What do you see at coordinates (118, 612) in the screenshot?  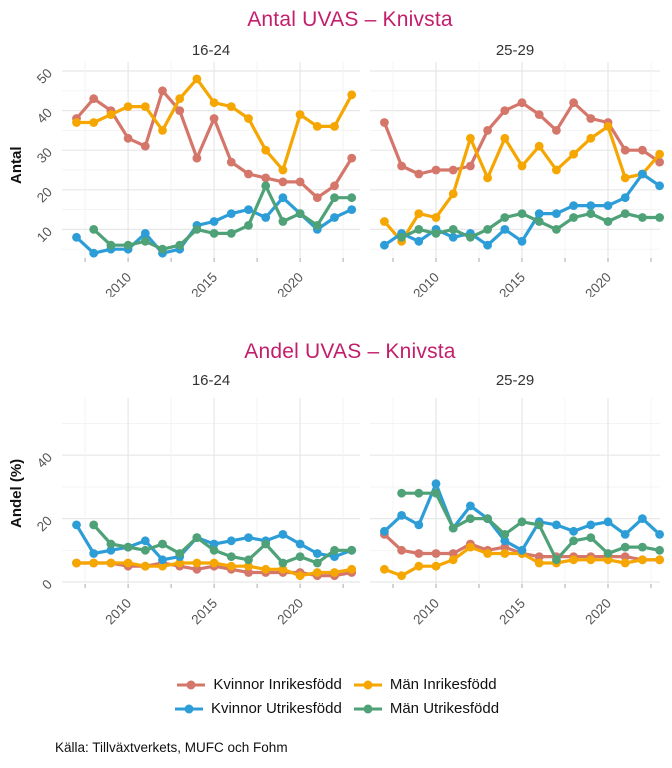 I see `x-tick-label: 2010` at bounding box center [118, 612].